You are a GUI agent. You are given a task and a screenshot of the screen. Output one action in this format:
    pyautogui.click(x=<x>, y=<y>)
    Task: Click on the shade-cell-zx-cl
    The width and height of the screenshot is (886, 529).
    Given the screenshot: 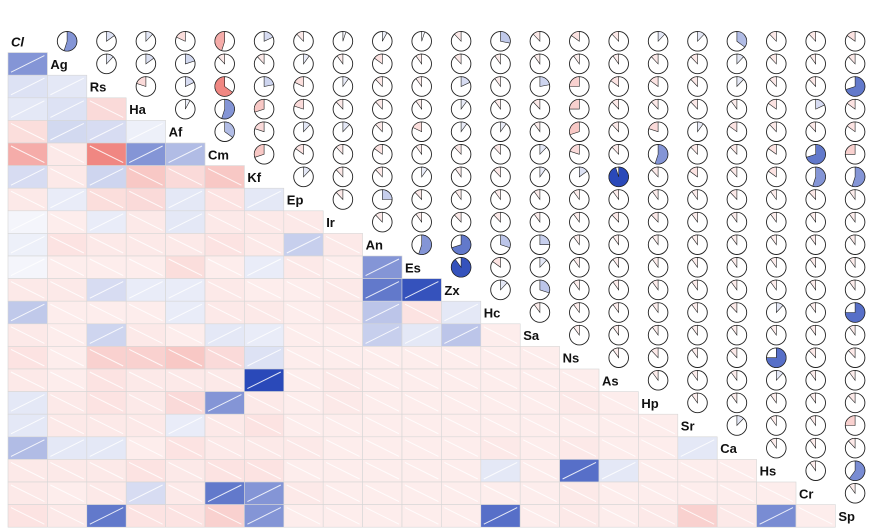 What is the action you would take?
    pyautogui.click(x=27, y=290)
    